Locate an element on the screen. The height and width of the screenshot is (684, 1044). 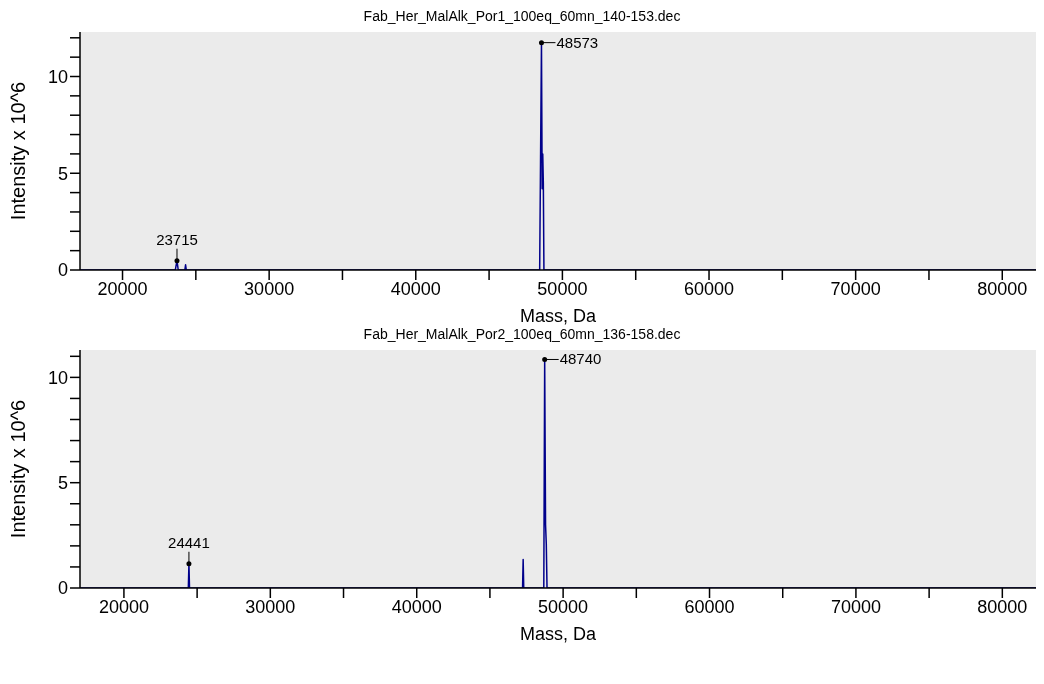
annotation: 23715 is located at coordinates (177, 239).